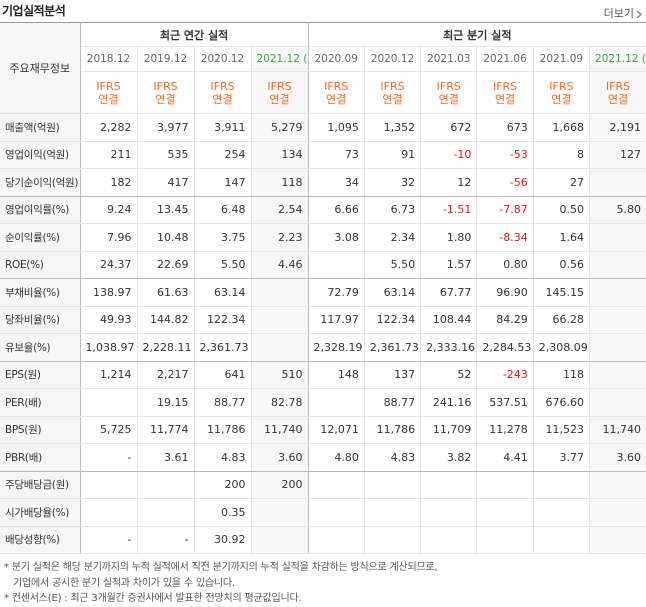  Describe the element at coordinates (505, 430) in the screenshot. I see `value-cell: 11,278` at that location.